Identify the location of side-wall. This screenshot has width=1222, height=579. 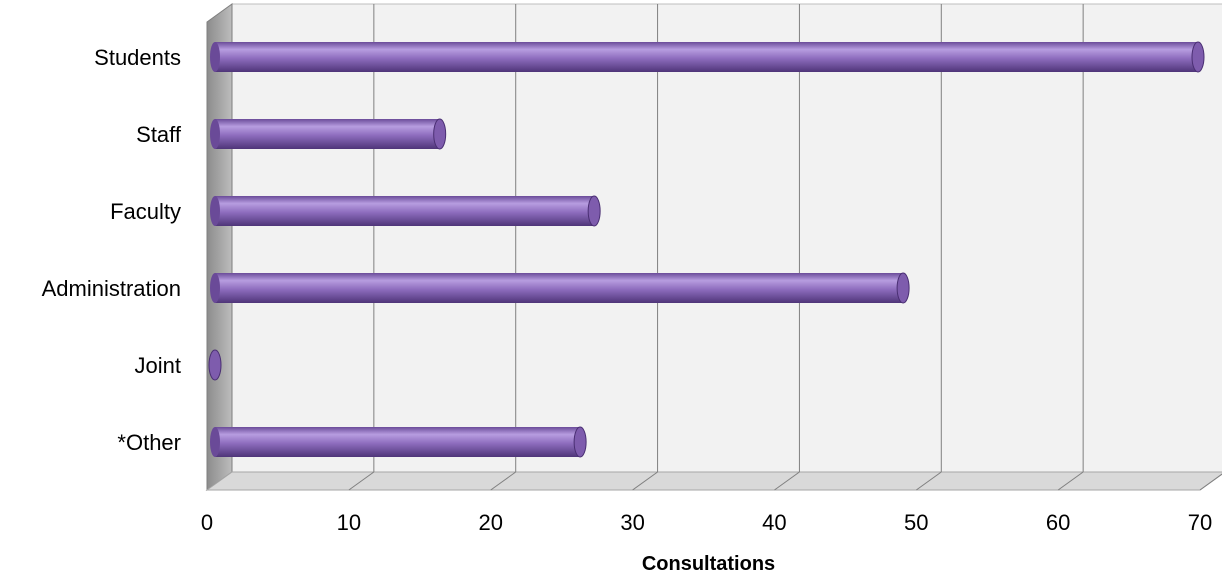
(219, 247).